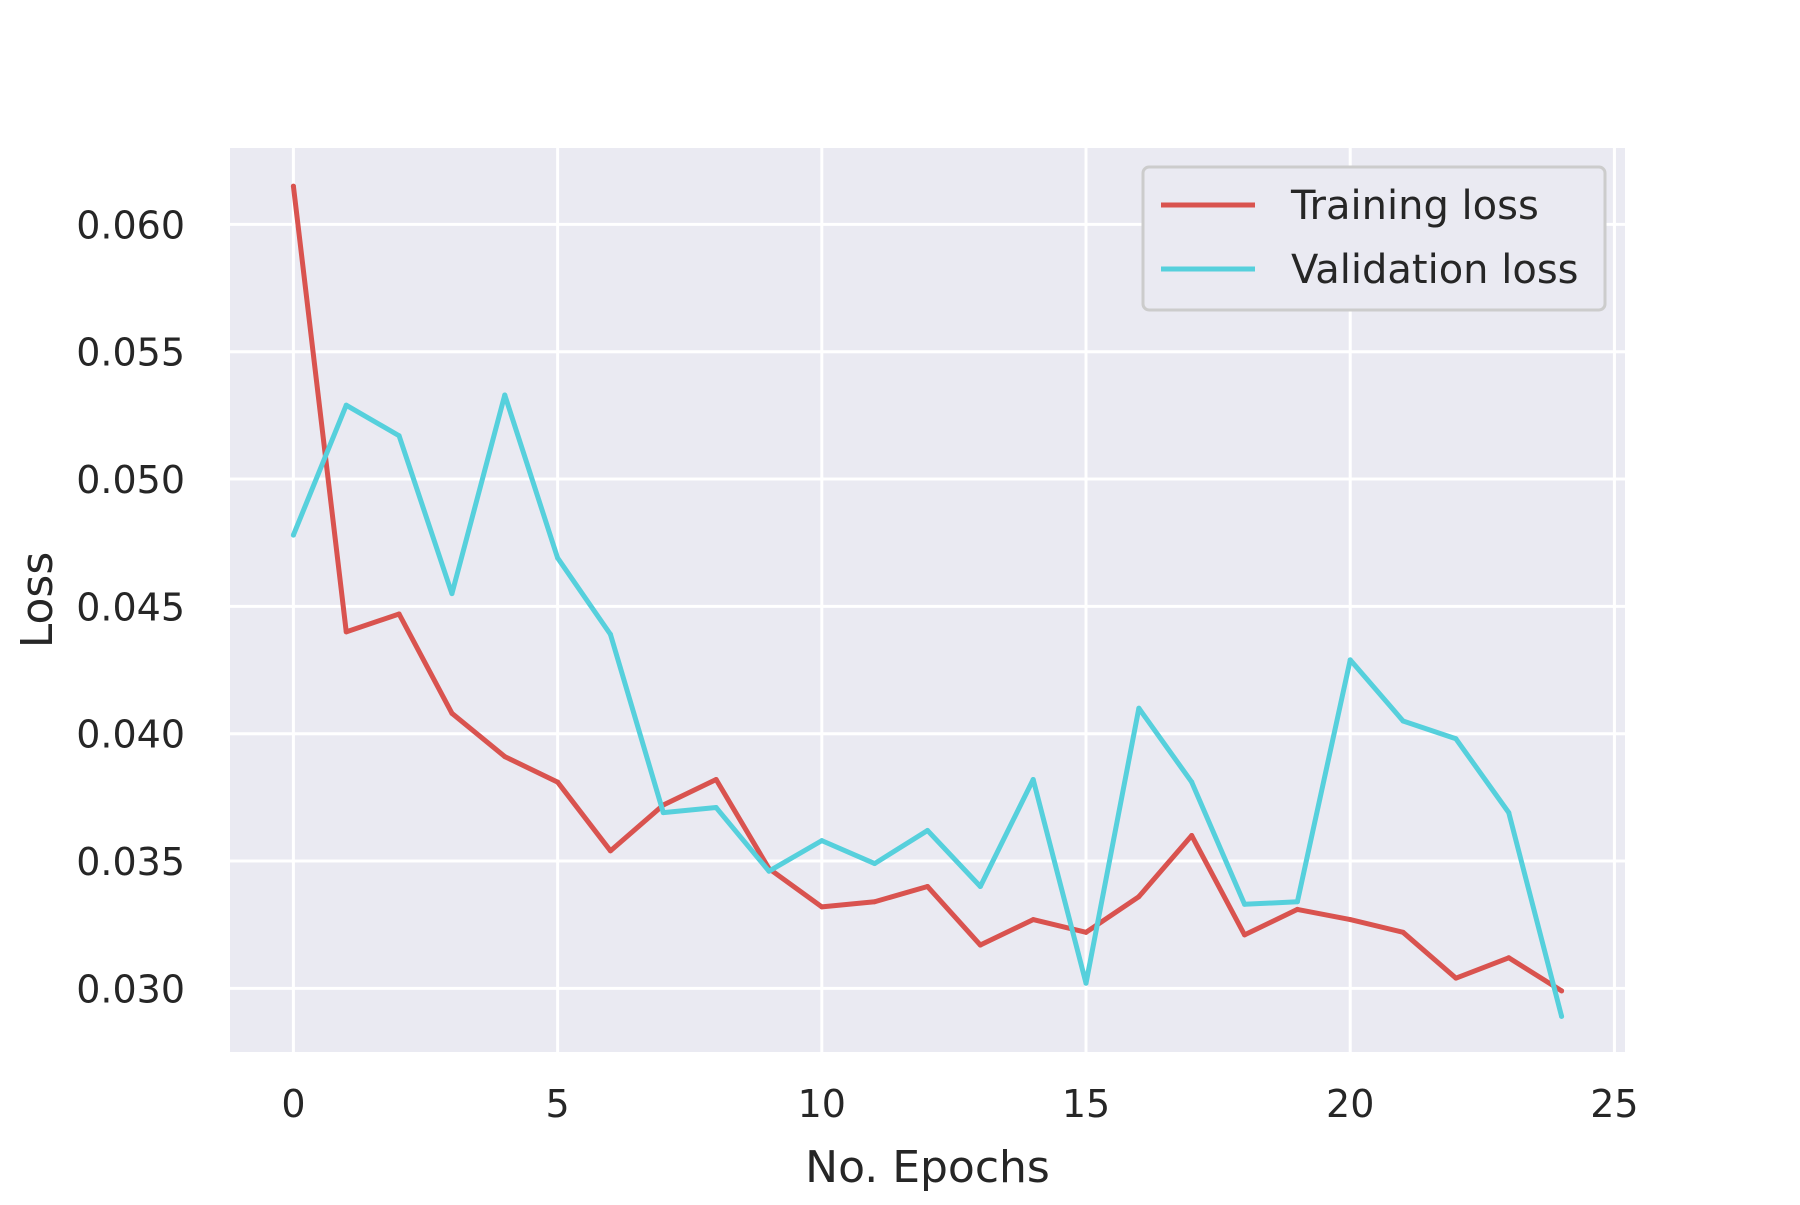 This screenshot has height=1205, width=1800. Describe the element at coordinates (927, 1167) in the screenshot. I see `x-axis-label: No. Epochs` at that location.